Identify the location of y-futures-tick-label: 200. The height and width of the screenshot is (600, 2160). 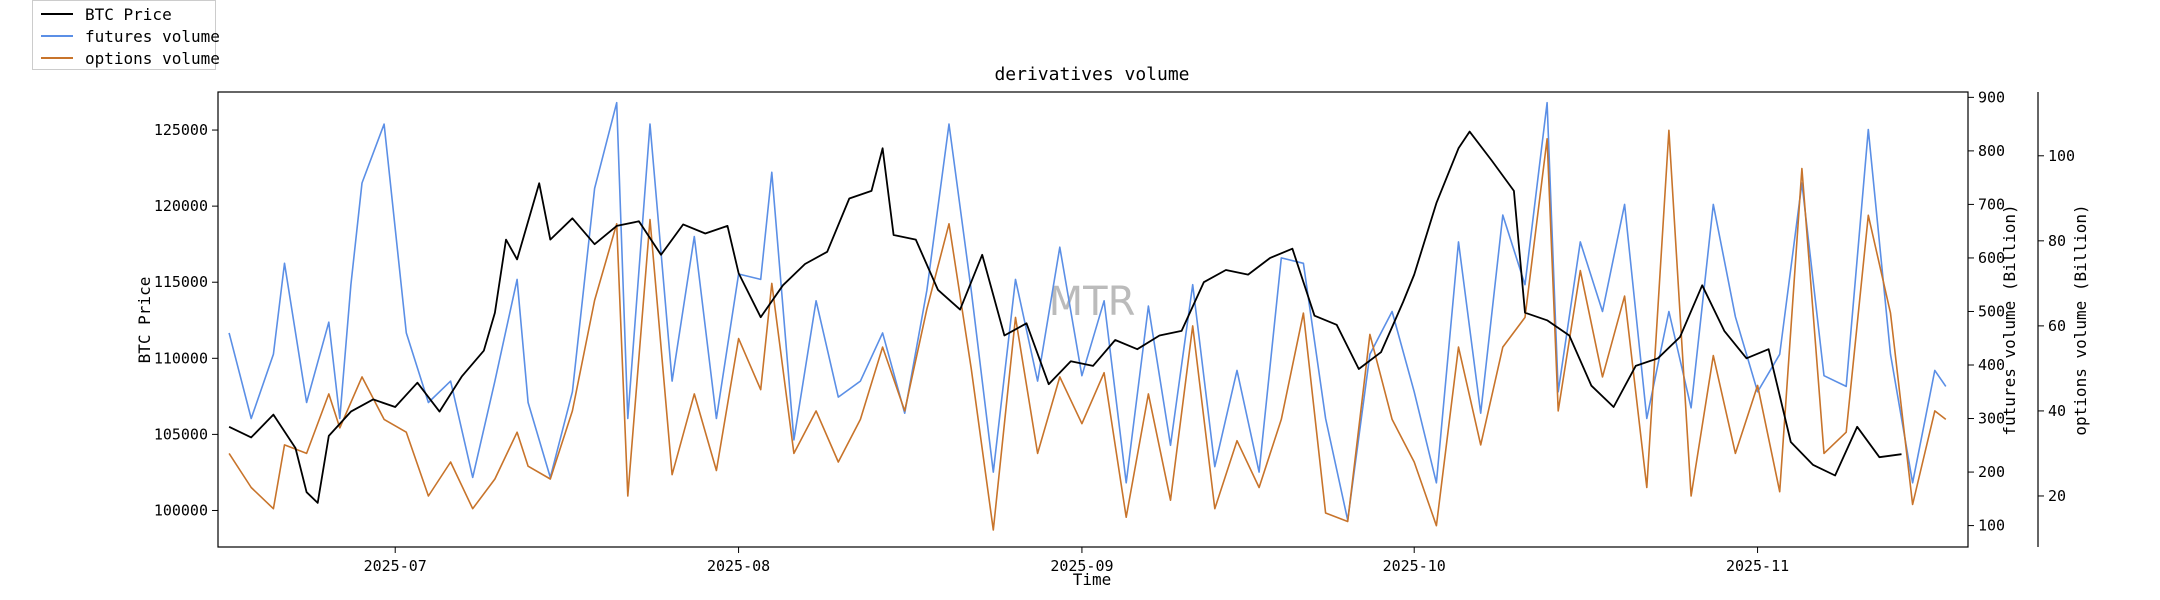
(1991, 472).